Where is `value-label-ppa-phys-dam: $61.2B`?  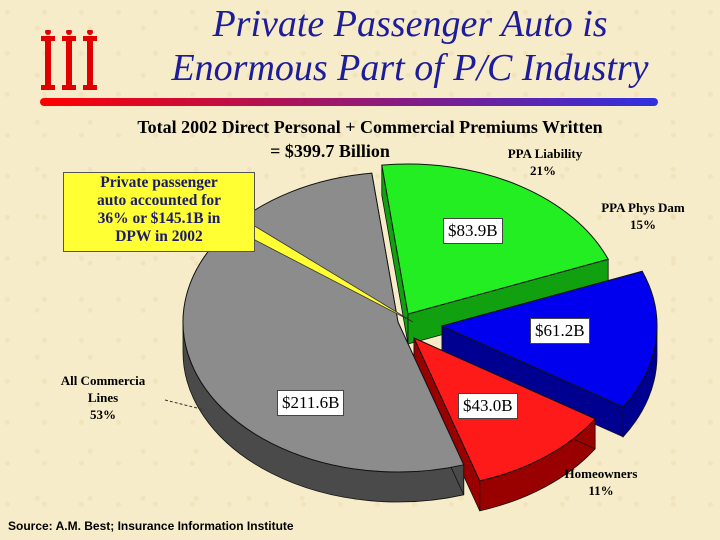
value-label-ppa-phys-dam: $61.2B is located at coordinates (560, 331).